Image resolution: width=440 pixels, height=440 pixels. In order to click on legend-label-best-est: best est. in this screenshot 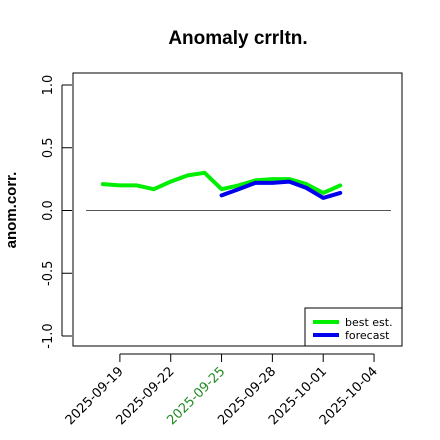, I will do `click(369, 322)`.